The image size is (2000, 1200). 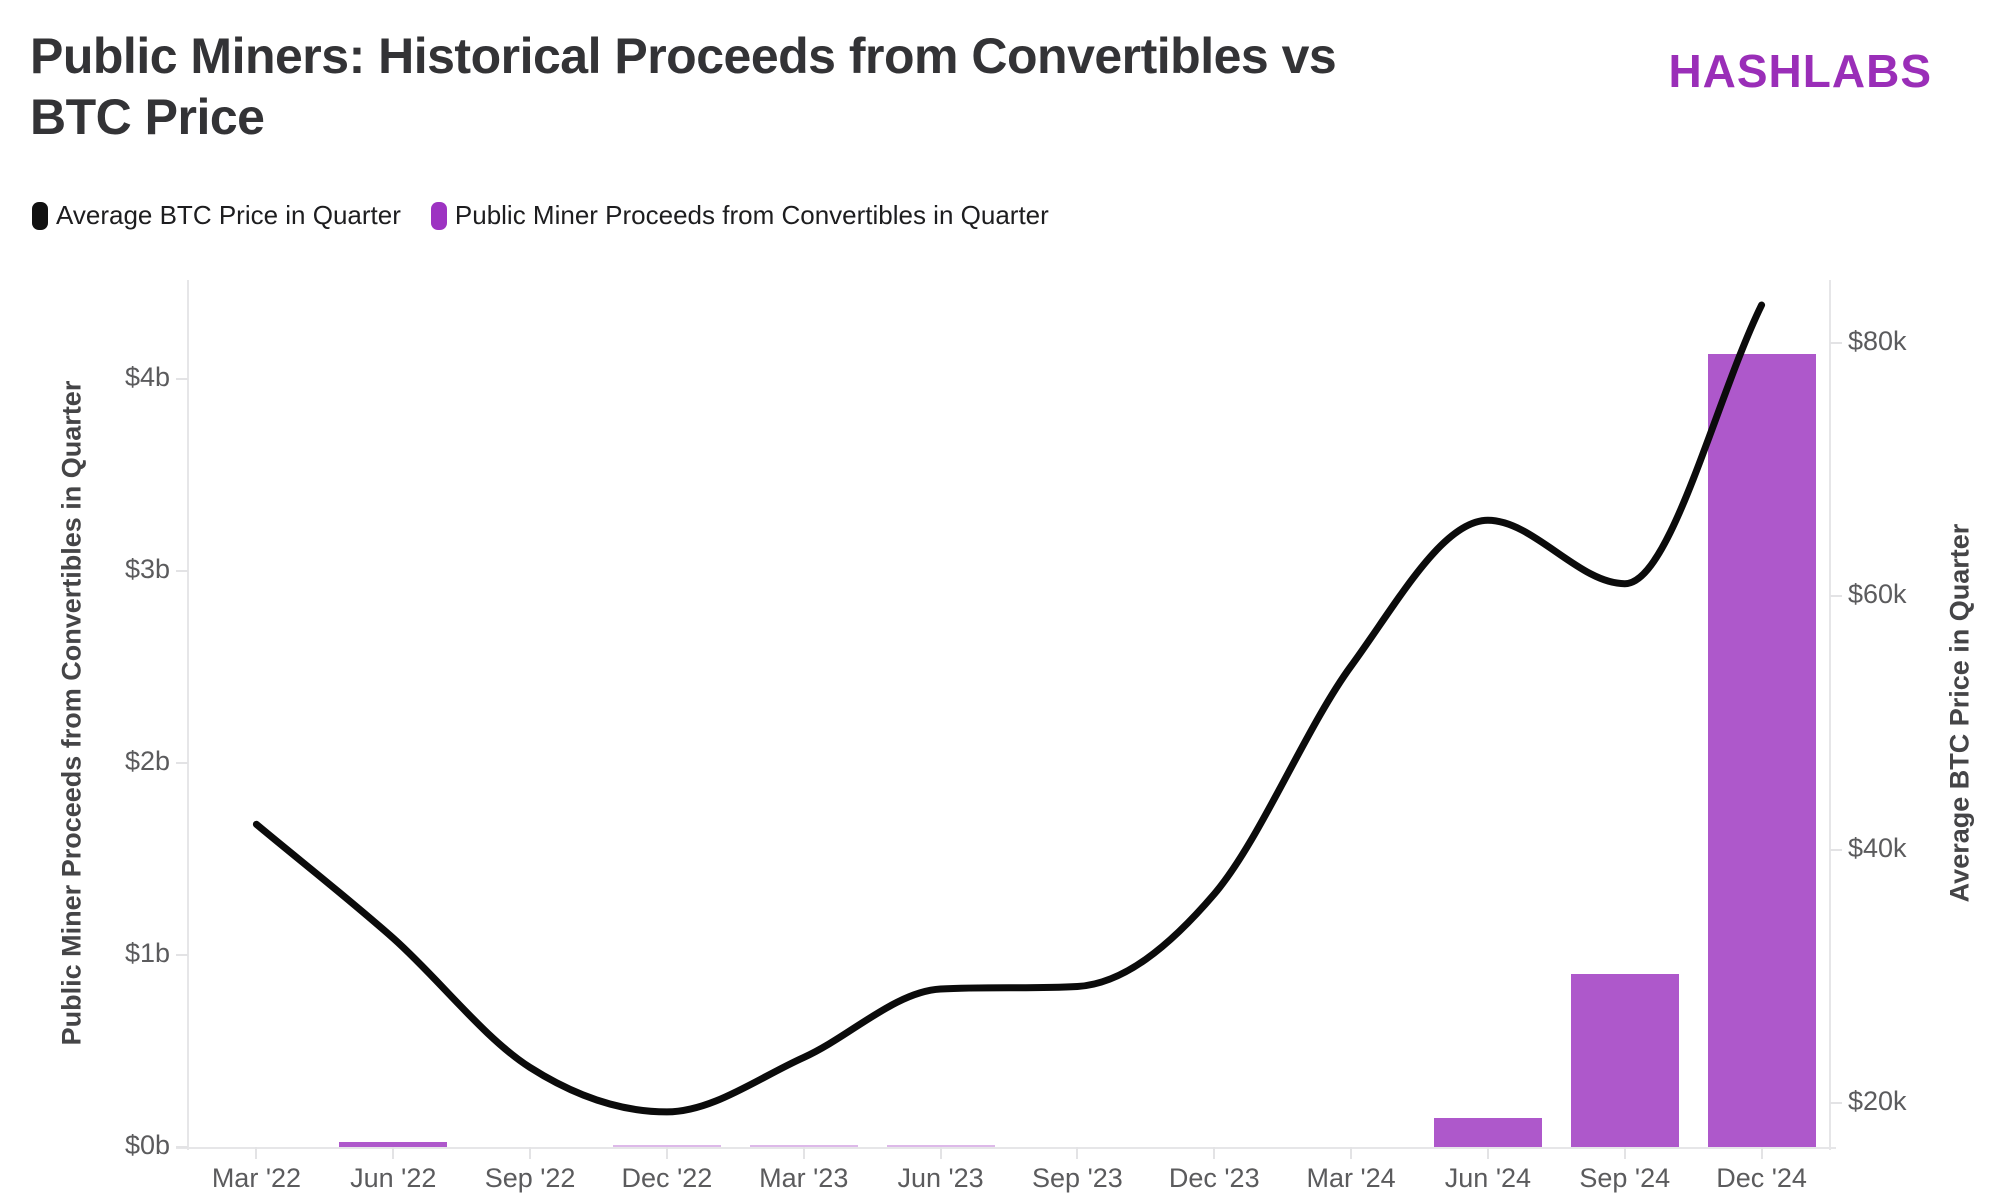 What do you see at coordinates (438, 215) in the screenshot?
I see `legend-swatch-purple` at bounding box center [438, 215].